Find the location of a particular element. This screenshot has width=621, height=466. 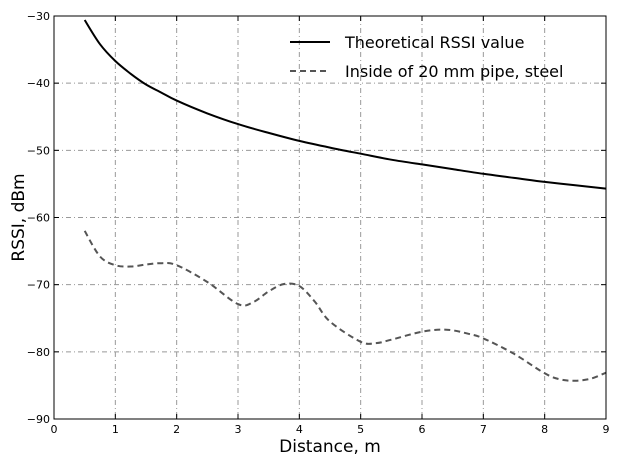

y-tick-label: −50 is located at coordinates (38, 150).